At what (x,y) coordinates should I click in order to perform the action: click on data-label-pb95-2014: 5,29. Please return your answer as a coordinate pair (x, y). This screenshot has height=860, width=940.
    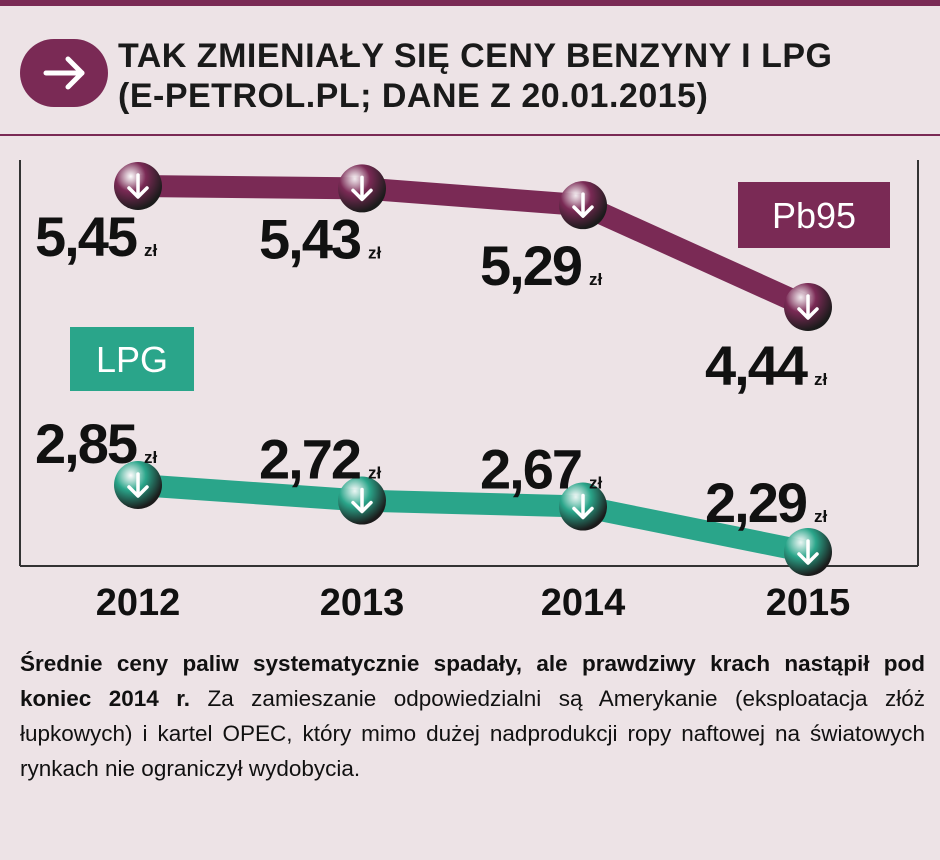
    Looking at the image, I should click on (531, 265).